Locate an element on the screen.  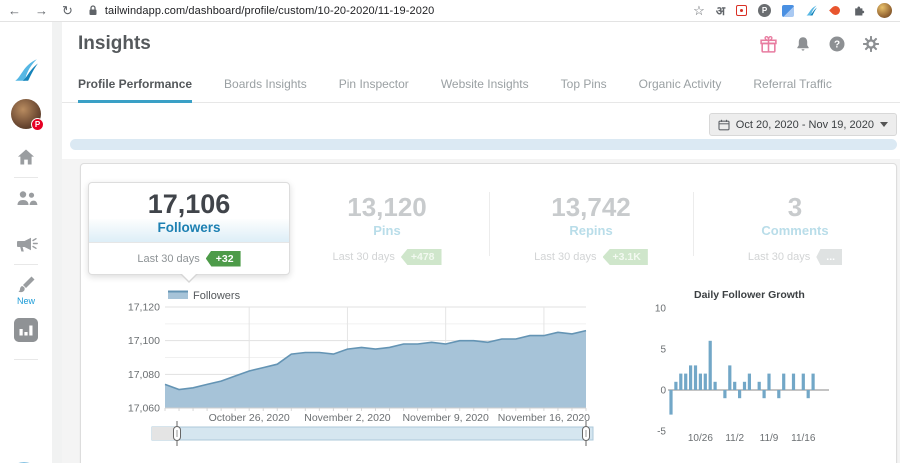
red-extension-icon is located at coordinates (741, 10).